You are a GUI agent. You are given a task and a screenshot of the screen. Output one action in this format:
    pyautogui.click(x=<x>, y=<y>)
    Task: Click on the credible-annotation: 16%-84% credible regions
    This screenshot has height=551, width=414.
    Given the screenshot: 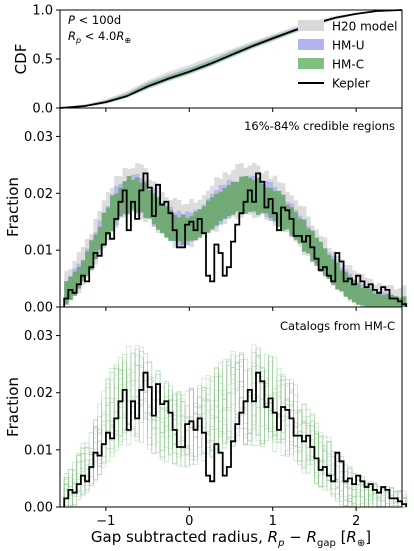 What is the action you would take?
    pyautogui.click(x=319, y=126)
    